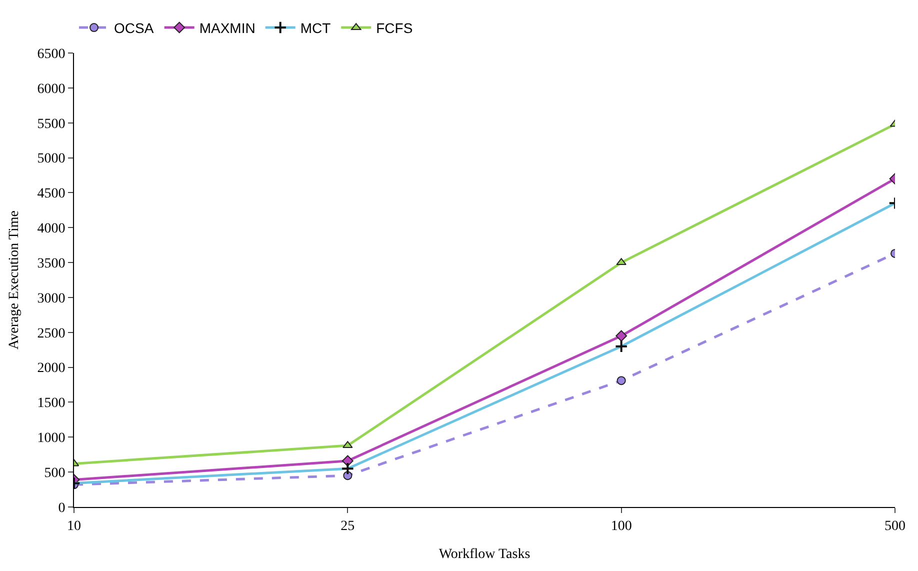  Describe the element at coordinates (51, 89) in the screenshot. I see `y-tick-label: 6000` at that location.